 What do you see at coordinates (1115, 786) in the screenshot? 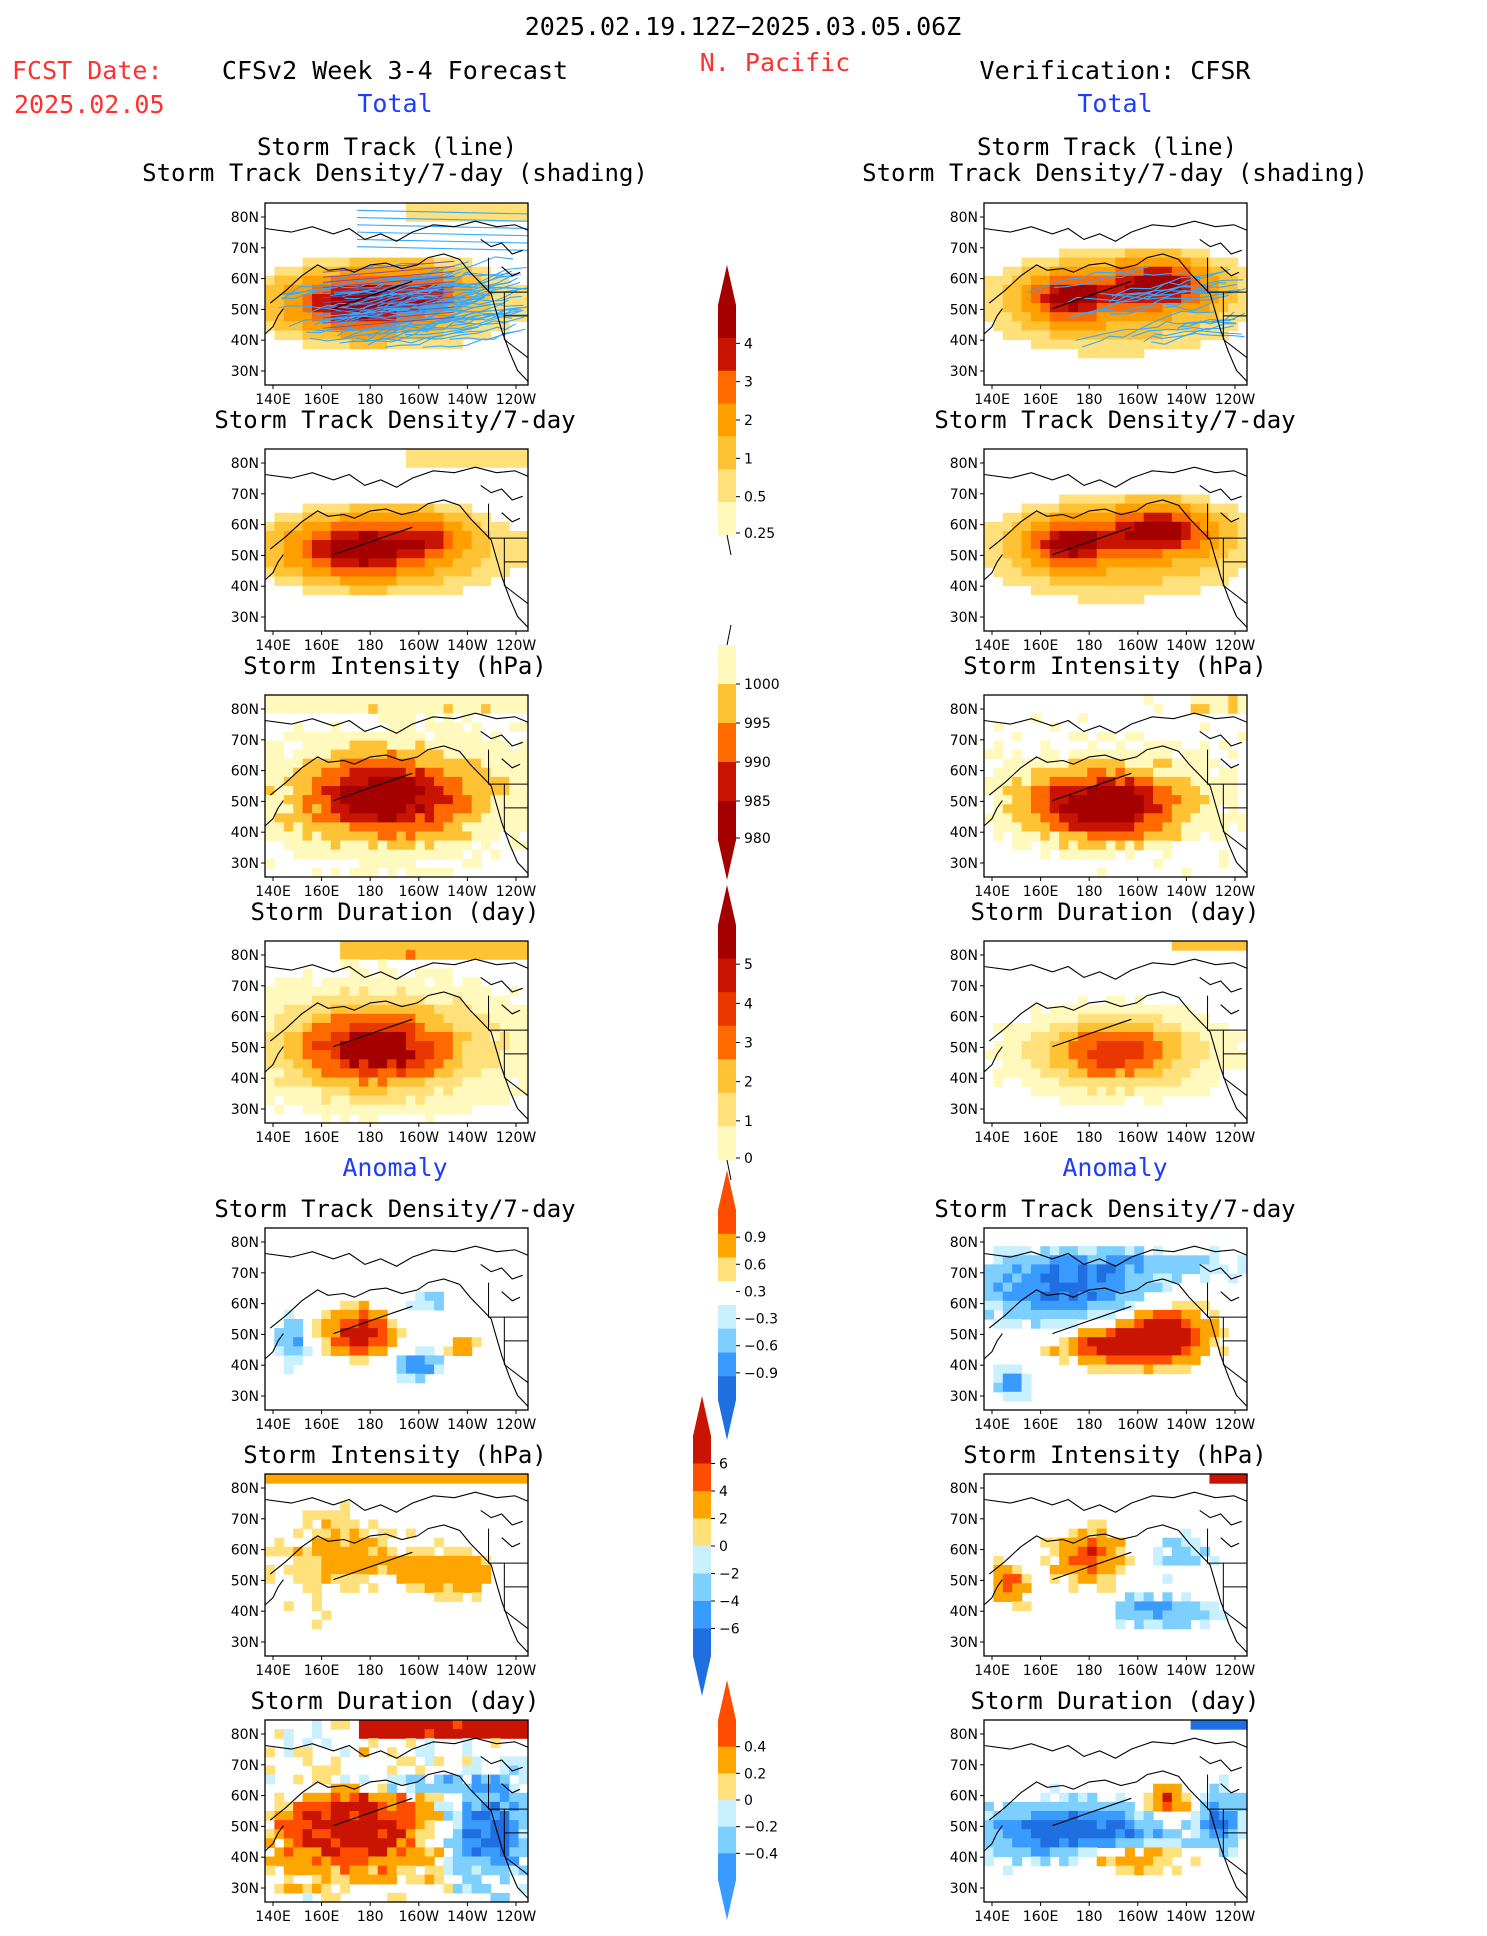
I see `map-frame` at bounding box center [1115, 786].